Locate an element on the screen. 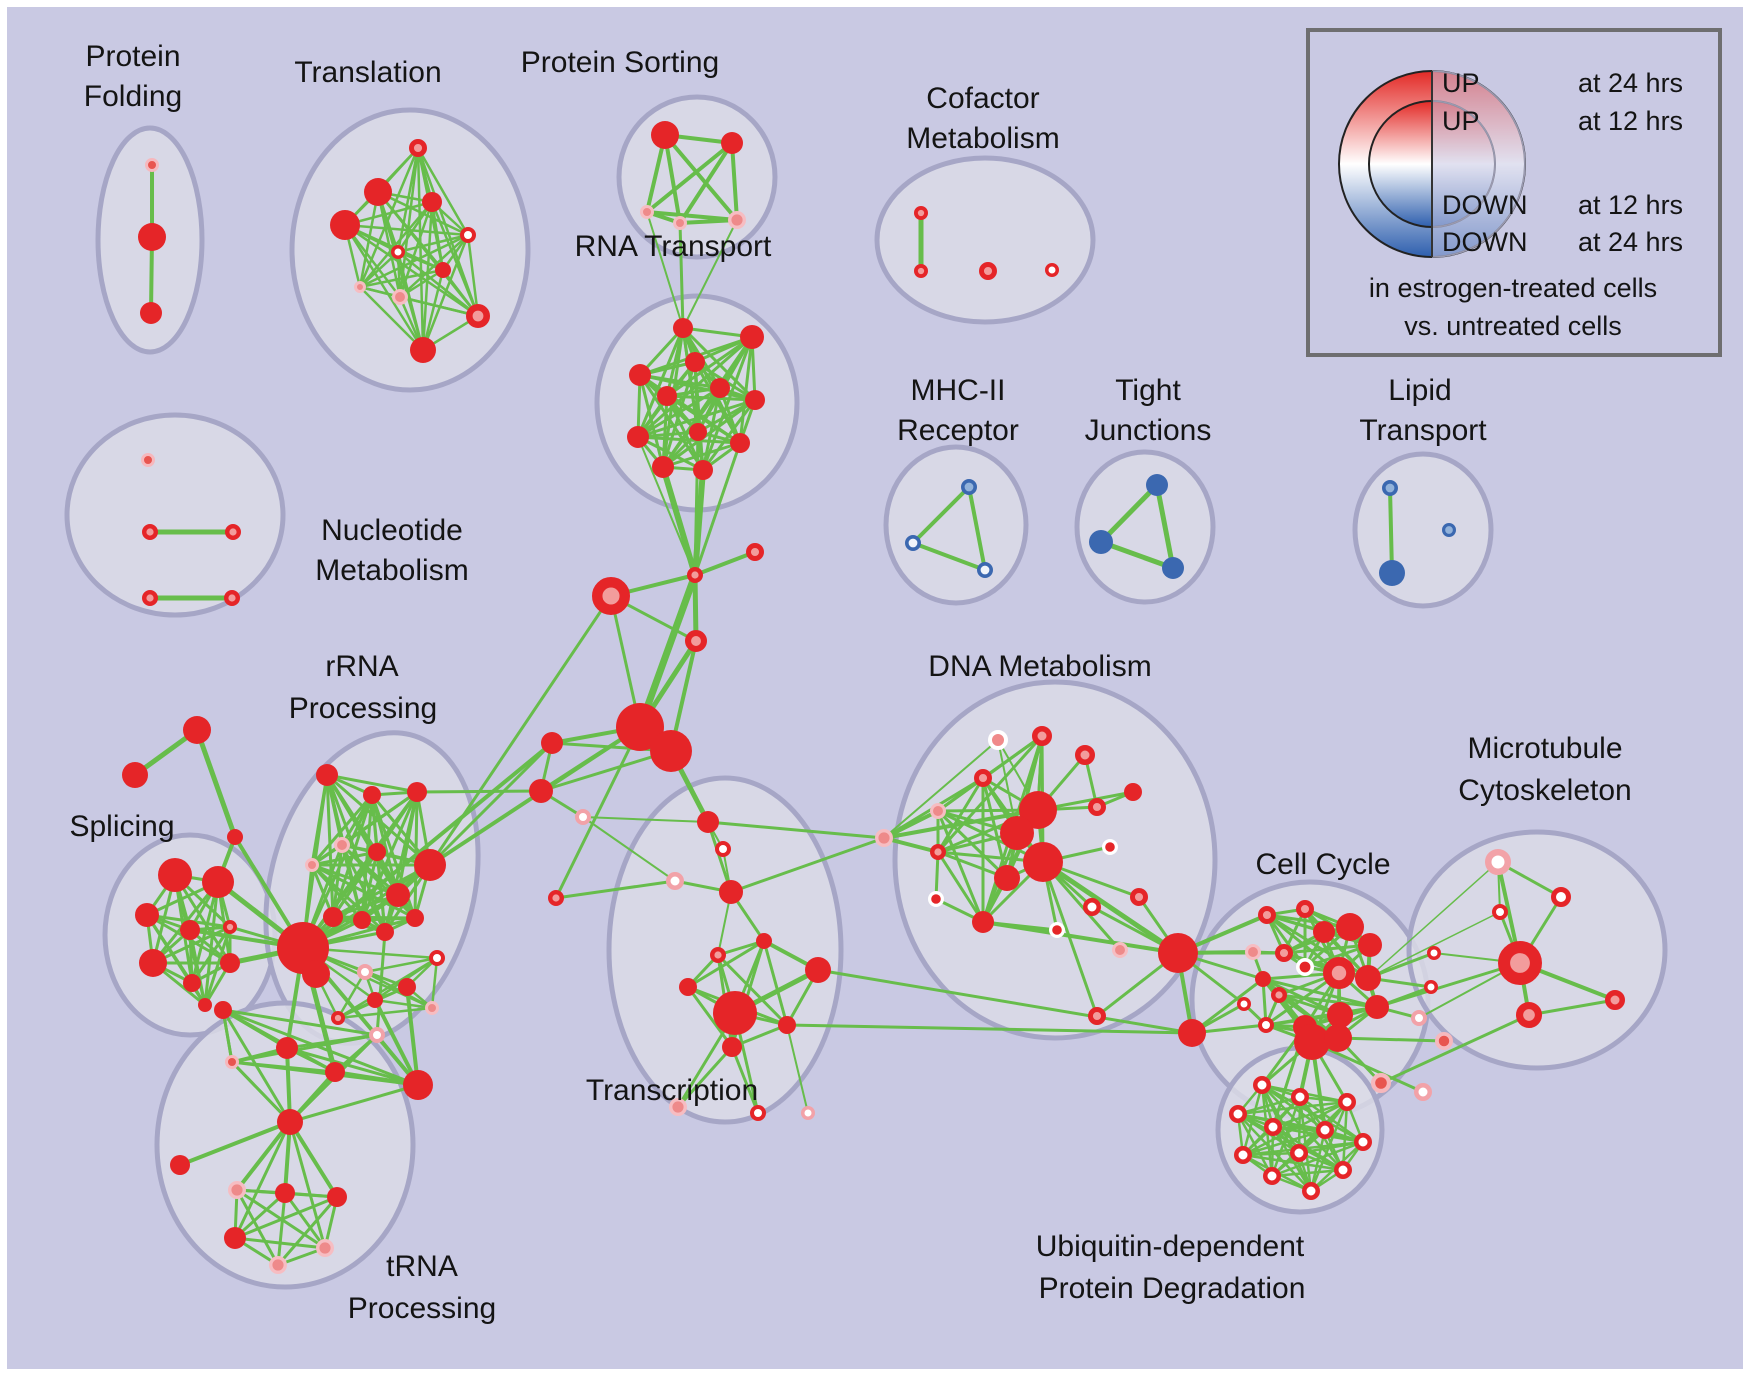  gene-node-r10 is located at coordinates (362, 920).